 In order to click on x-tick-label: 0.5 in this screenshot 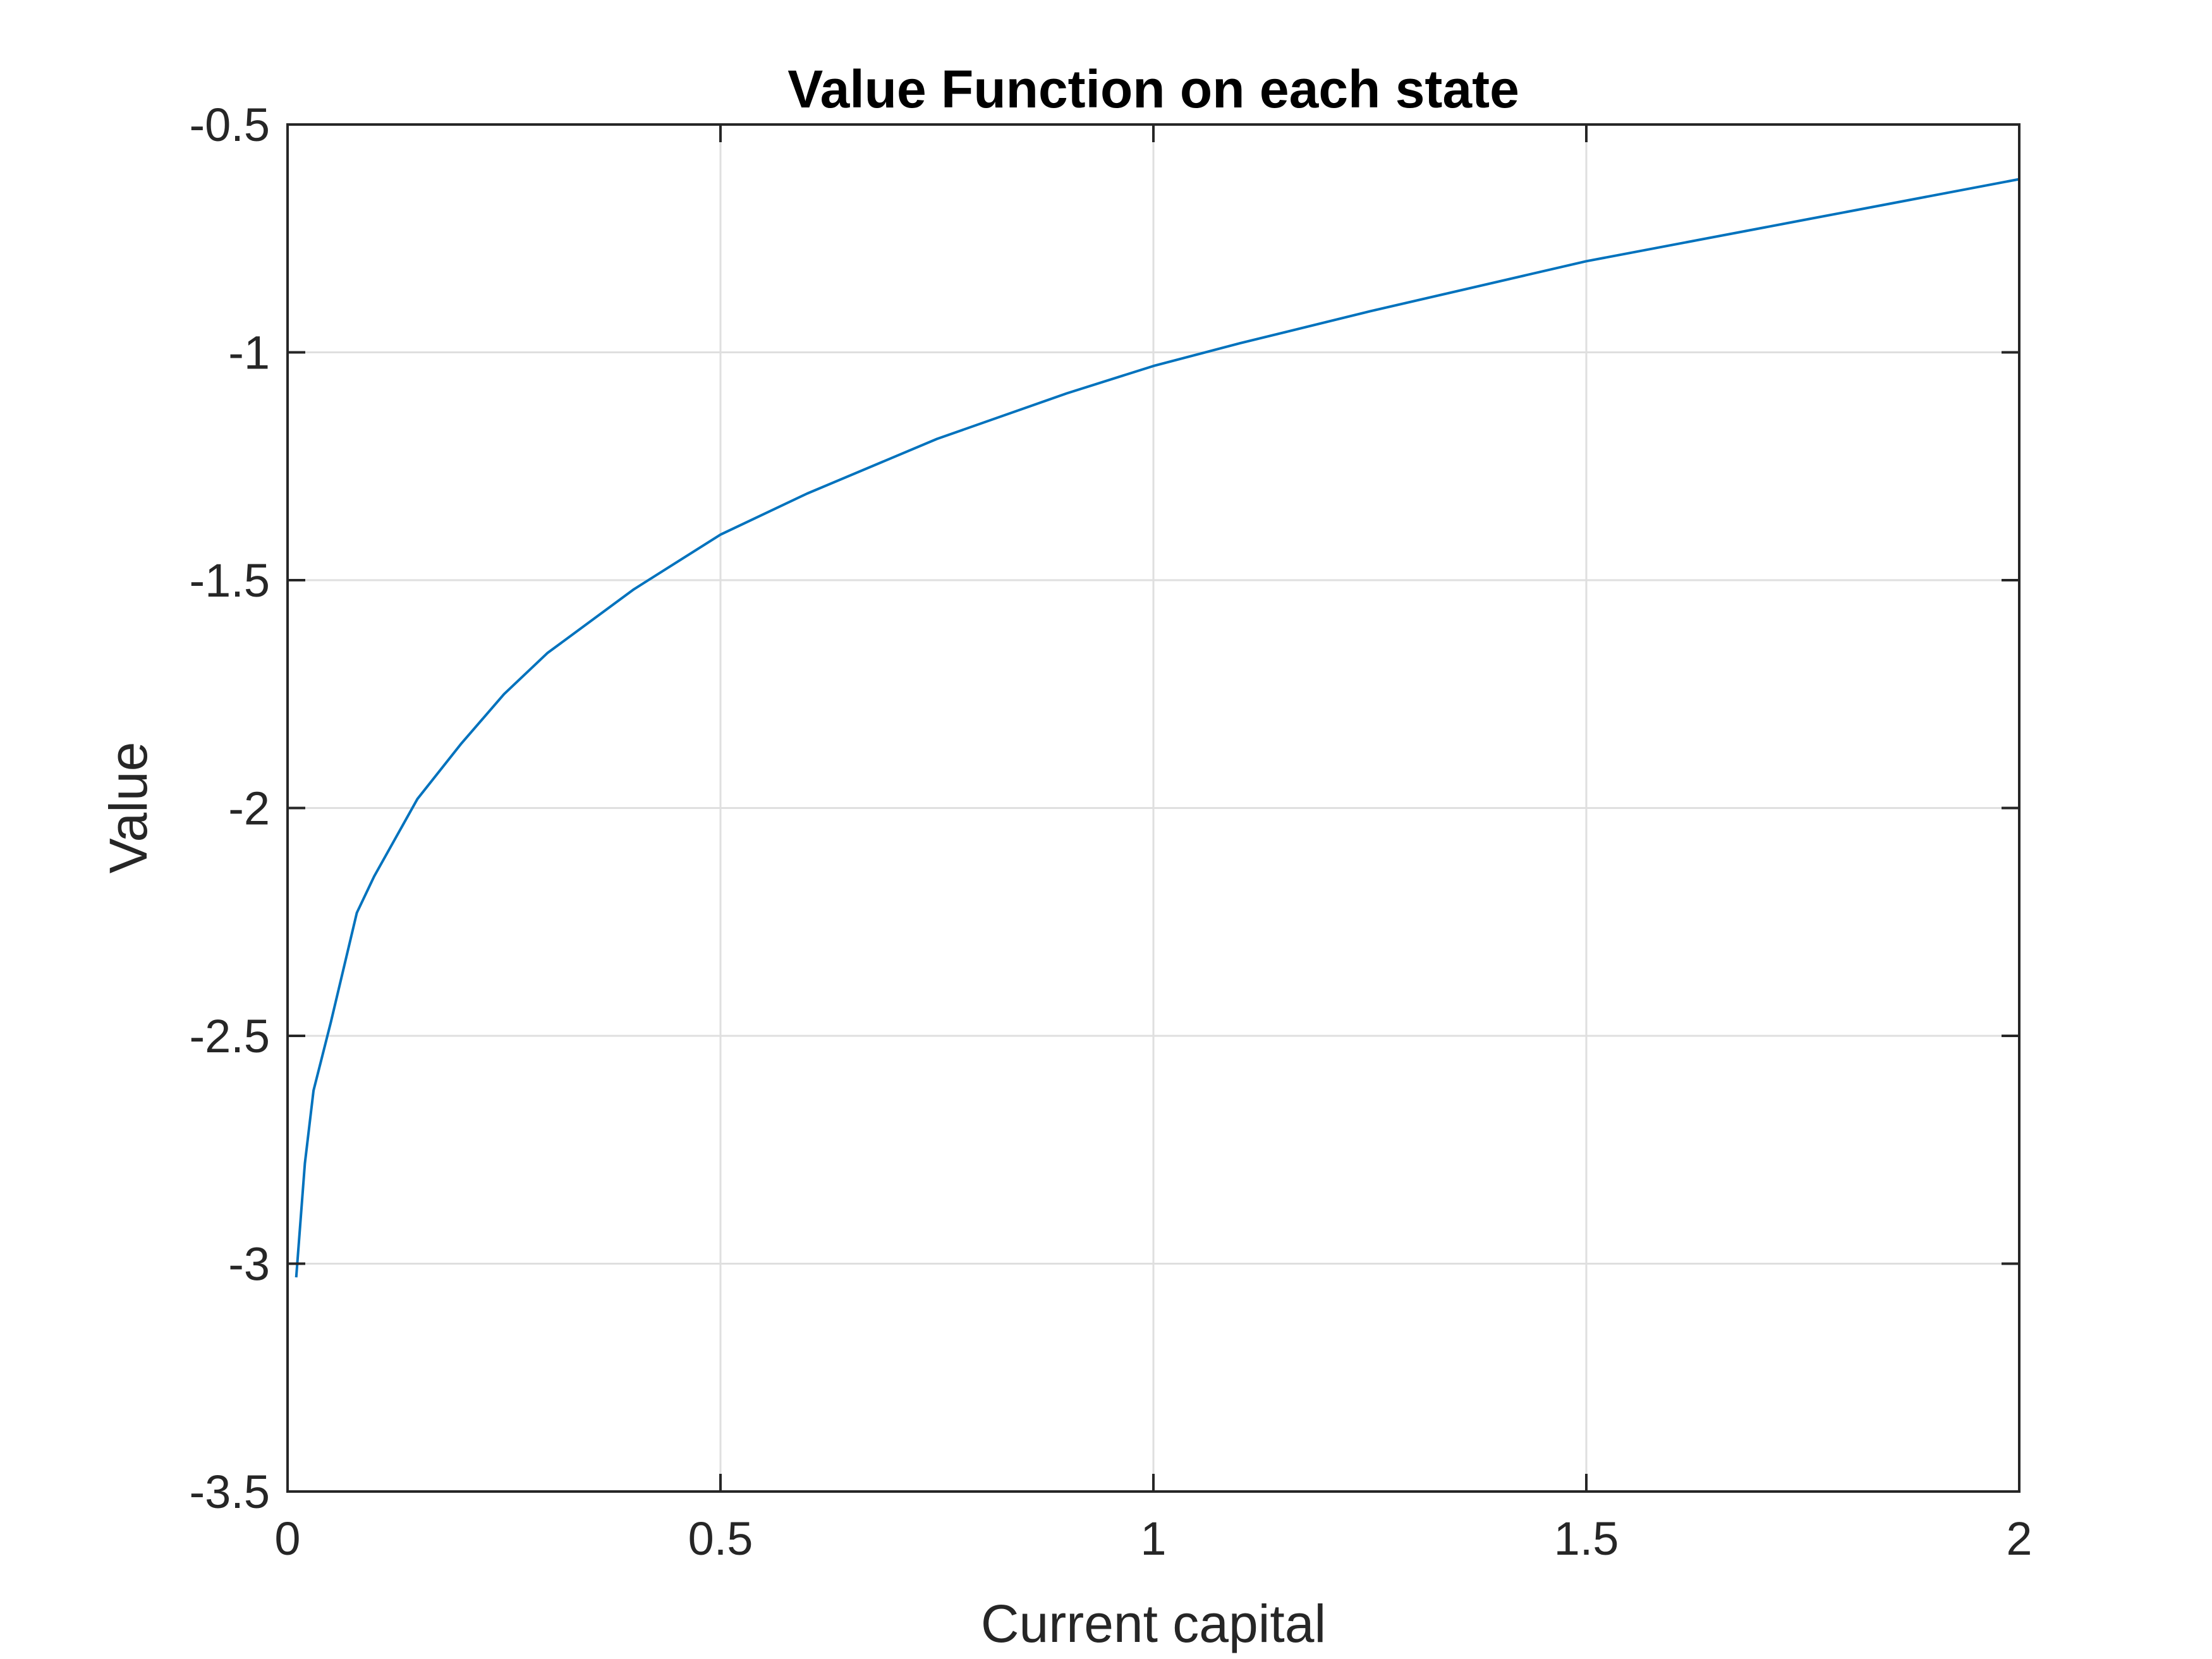, I will do `click(720, 1538)`.